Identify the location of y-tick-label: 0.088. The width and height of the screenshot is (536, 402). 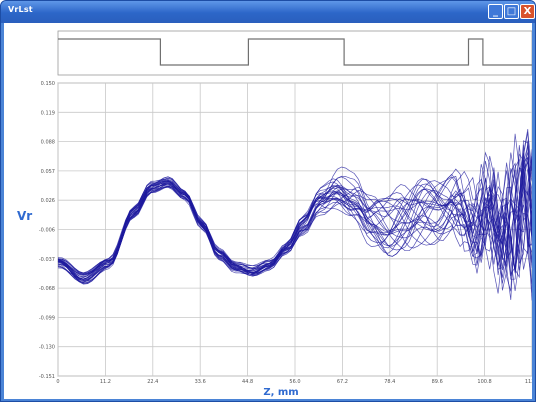
(48, 143).